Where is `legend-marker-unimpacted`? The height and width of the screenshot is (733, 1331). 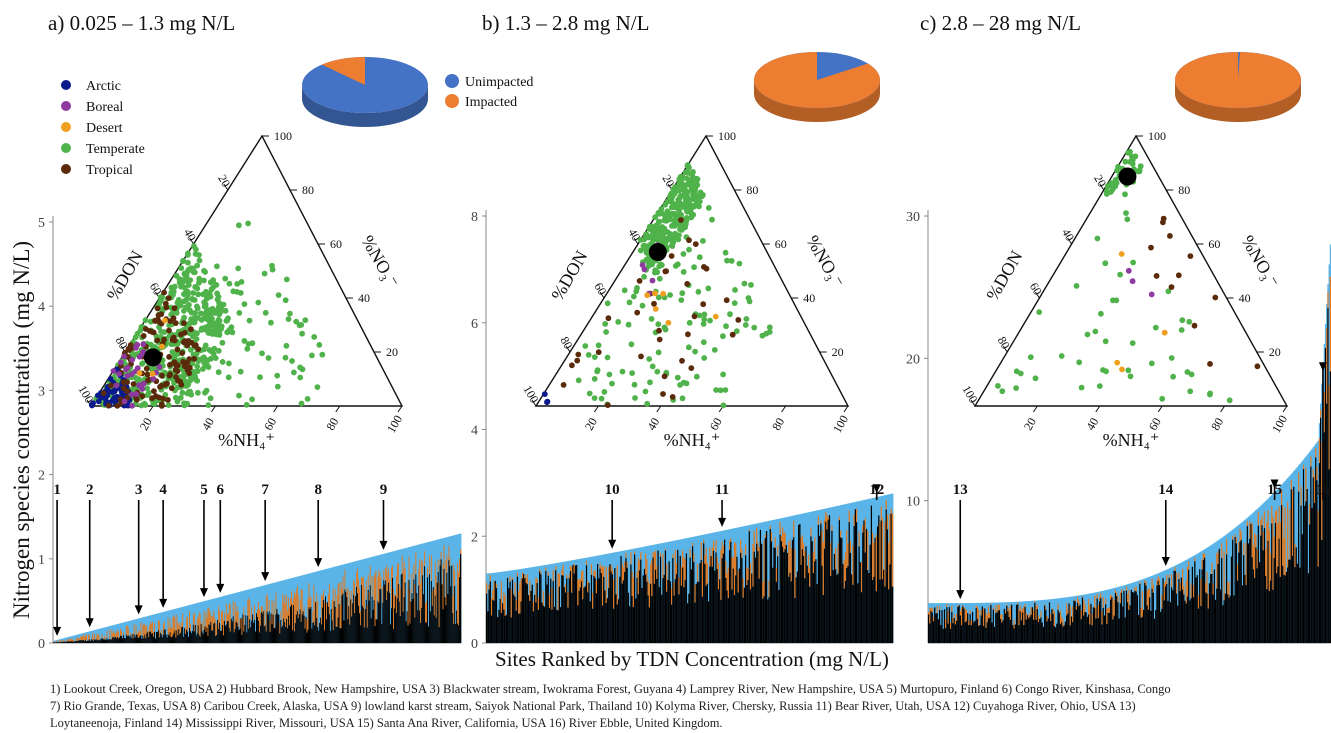
legend-marker-unimpacted is located at coordinates (452, 81).